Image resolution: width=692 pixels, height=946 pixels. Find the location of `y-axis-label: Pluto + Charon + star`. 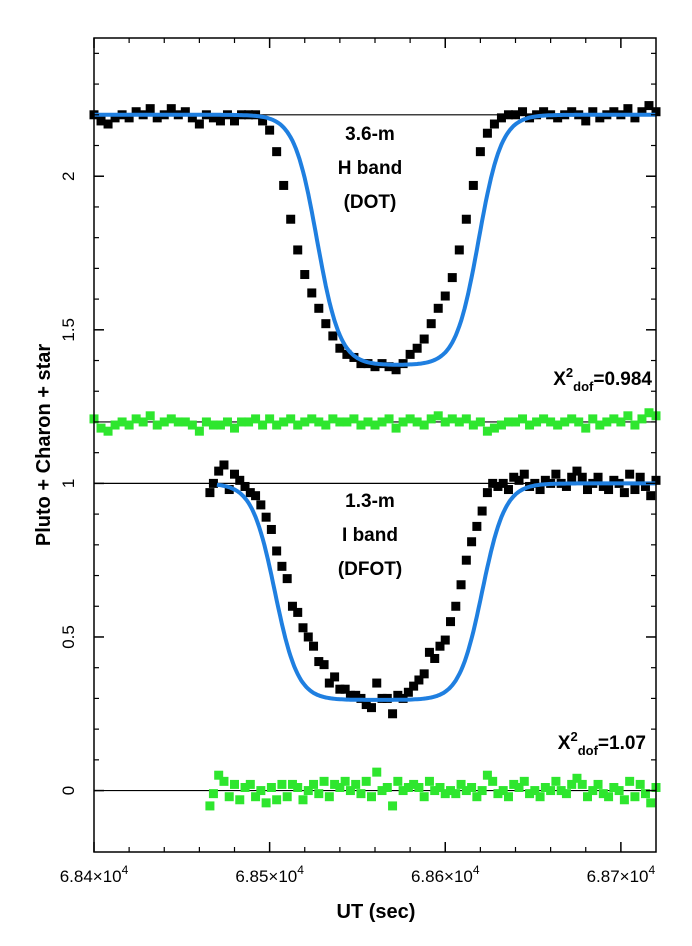

y-axis-label: Pluto + Charon + star is located at coordinates (44, 445).